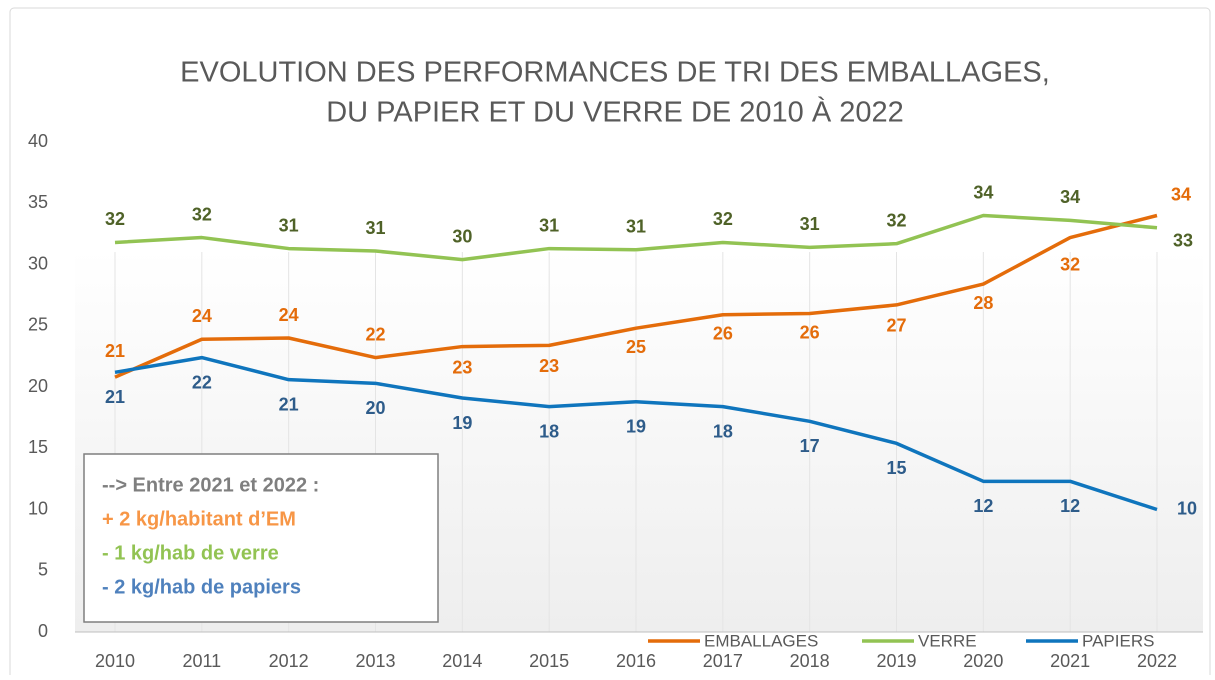  What do you see at coordinates (896, 326) in the screenshot?
I see `data-label: 27` at bounding box center [896, 326].